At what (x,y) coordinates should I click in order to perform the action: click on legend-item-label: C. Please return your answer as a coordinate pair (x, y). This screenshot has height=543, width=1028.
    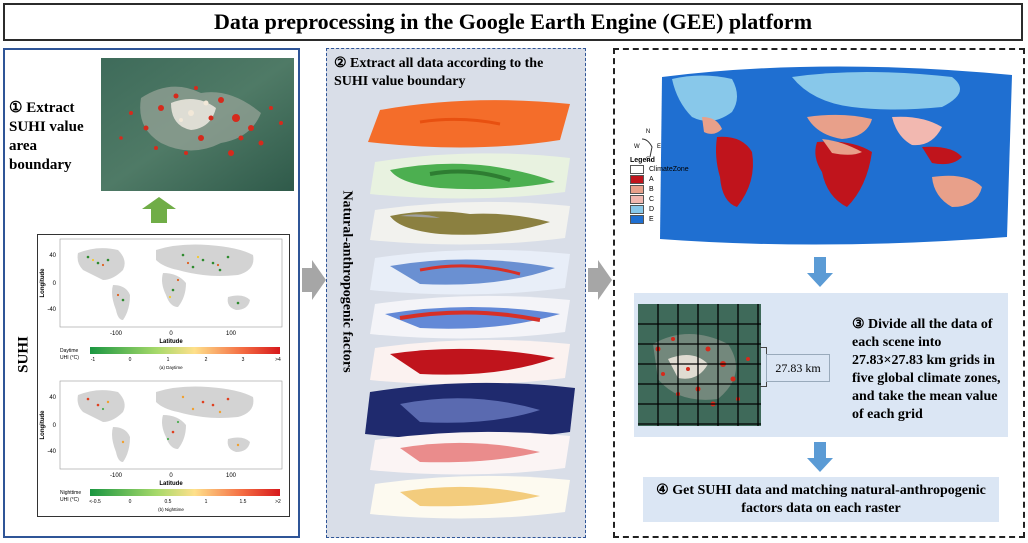
    Looking at the image, I should click on (652, 199).